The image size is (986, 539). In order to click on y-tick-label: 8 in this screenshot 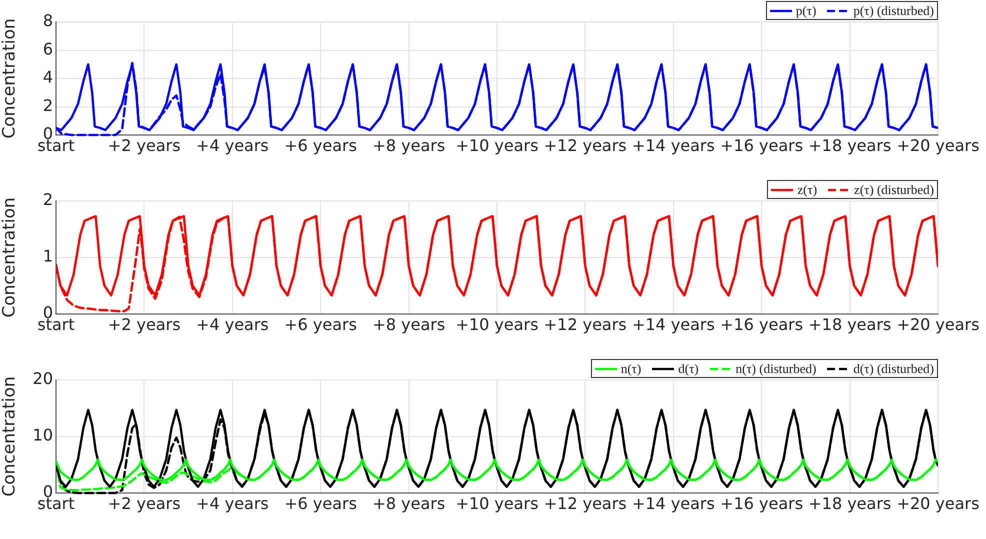, I will do `click(47, 20)`.